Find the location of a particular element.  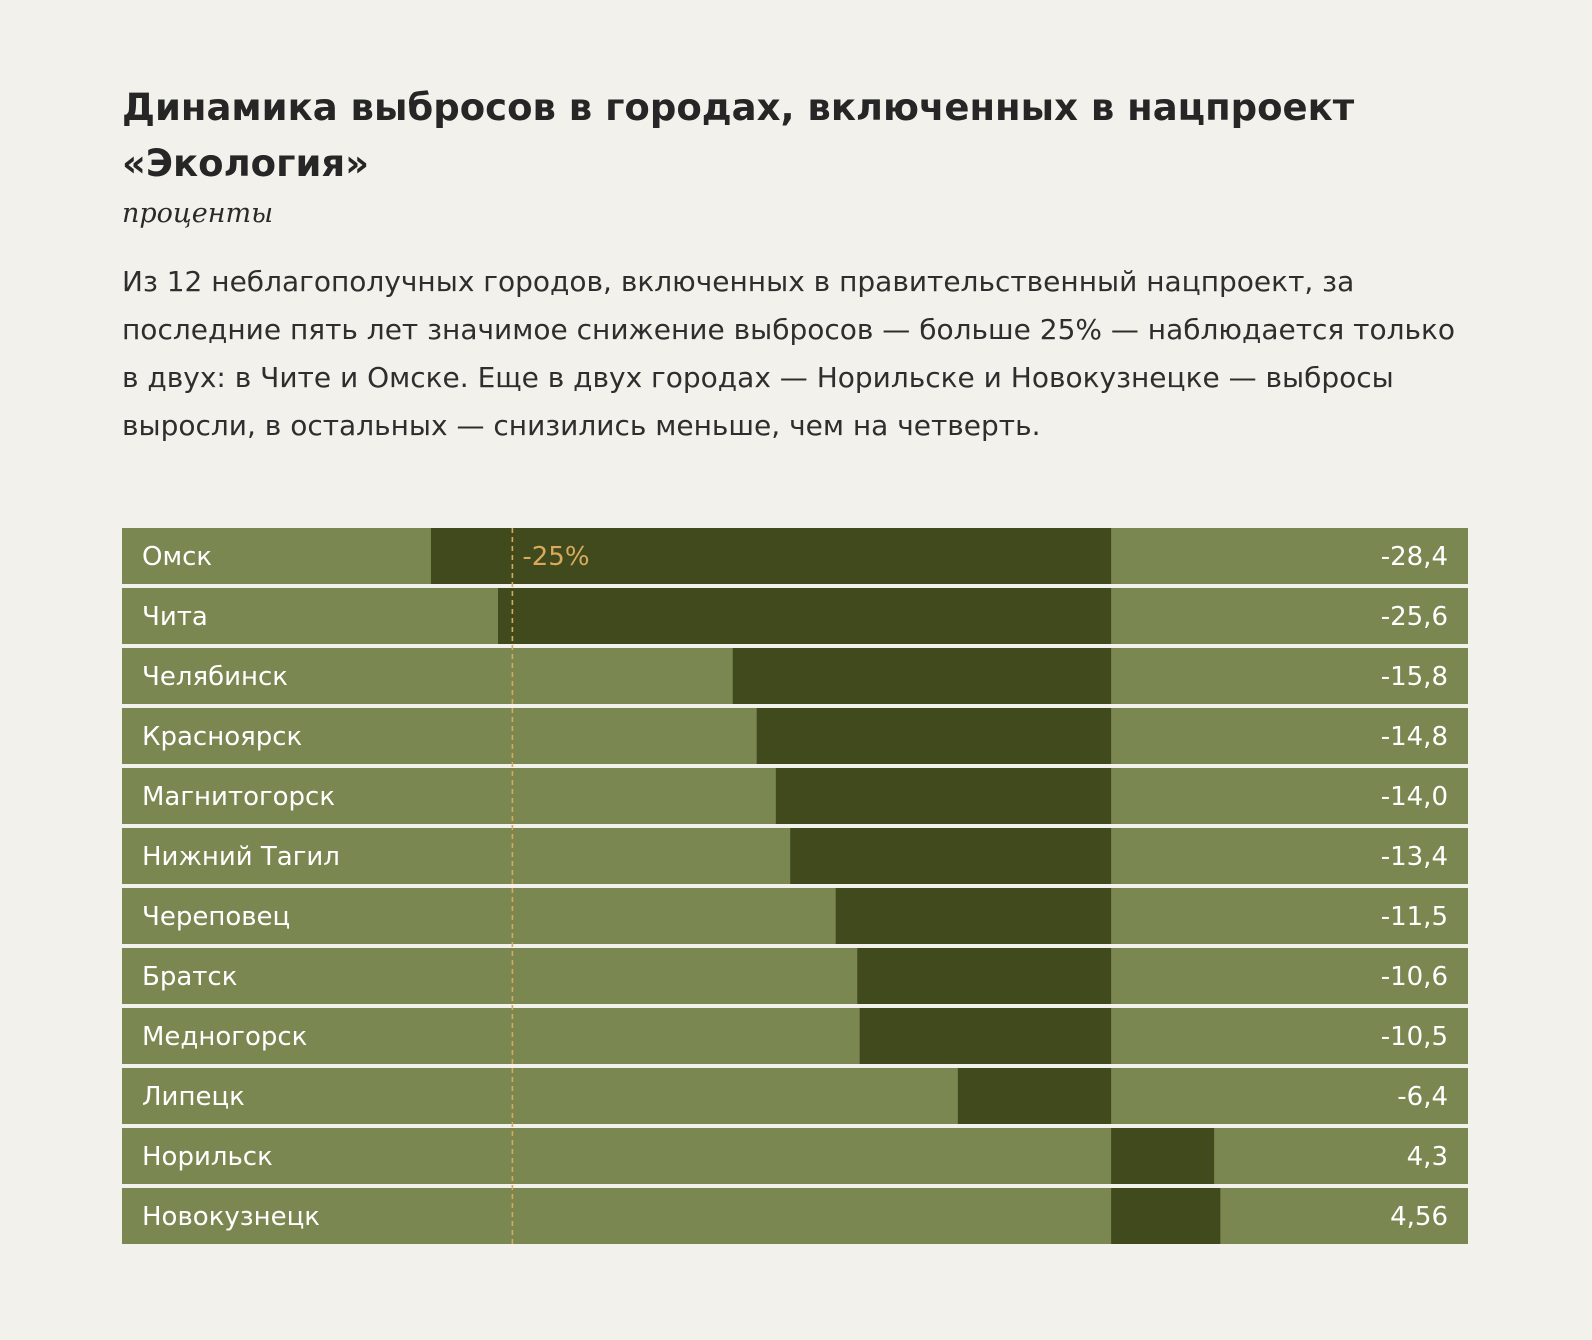

value-label: -10,5 is located at coordinates (1414, 1037).